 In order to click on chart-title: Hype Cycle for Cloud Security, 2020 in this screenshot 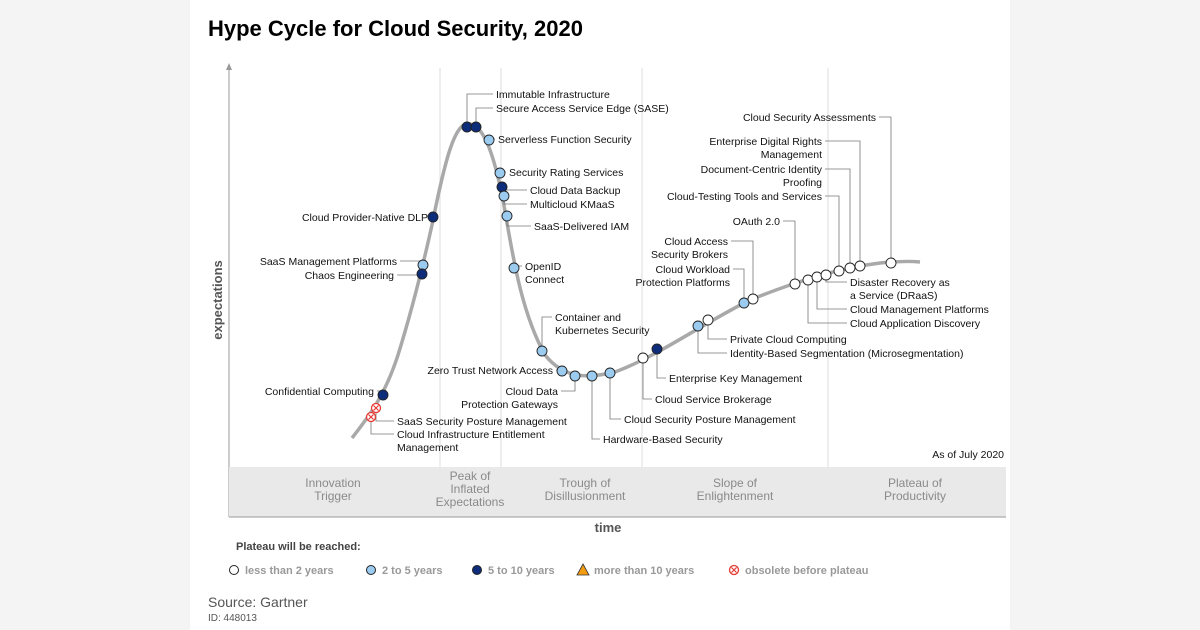, I will do `click(395, 28)`.